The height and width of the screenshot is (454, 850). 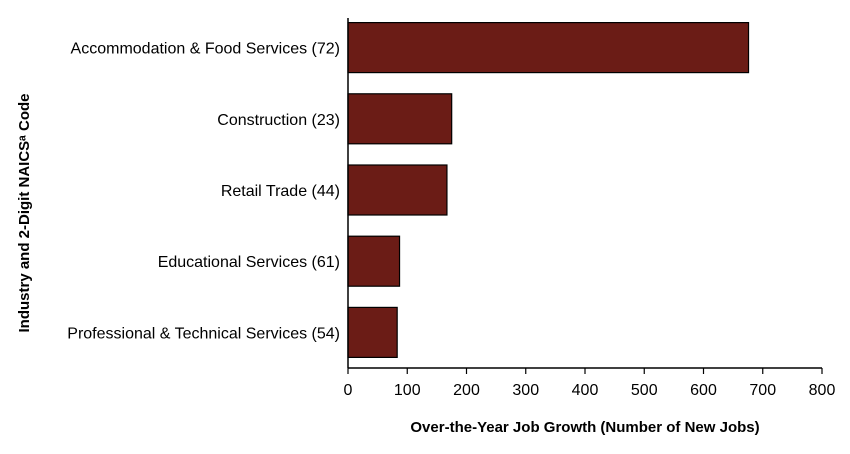 What do you see at coordinates (703, 390) in the screenshot?
I see `x-tick-label: 600` at bounding box center [703, 390].